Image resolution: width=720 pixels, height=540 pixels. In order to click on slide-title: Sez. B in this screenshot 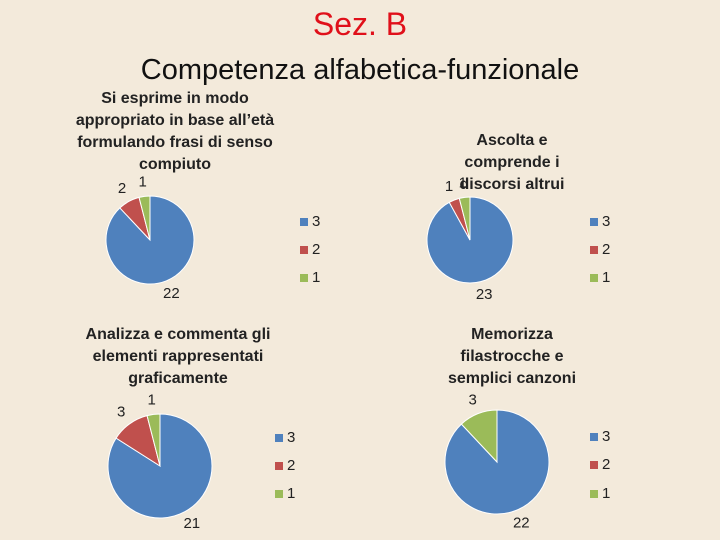, I will do `click(360, 24)`.